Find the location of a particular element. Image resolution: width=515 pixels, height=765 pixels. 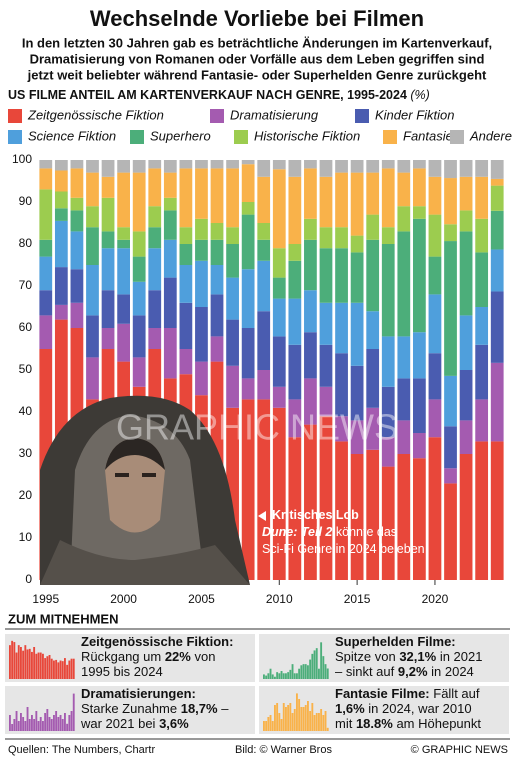

takeaway-line: 1,6% in 2024, war 2010 is located at coordinates (403, 708).